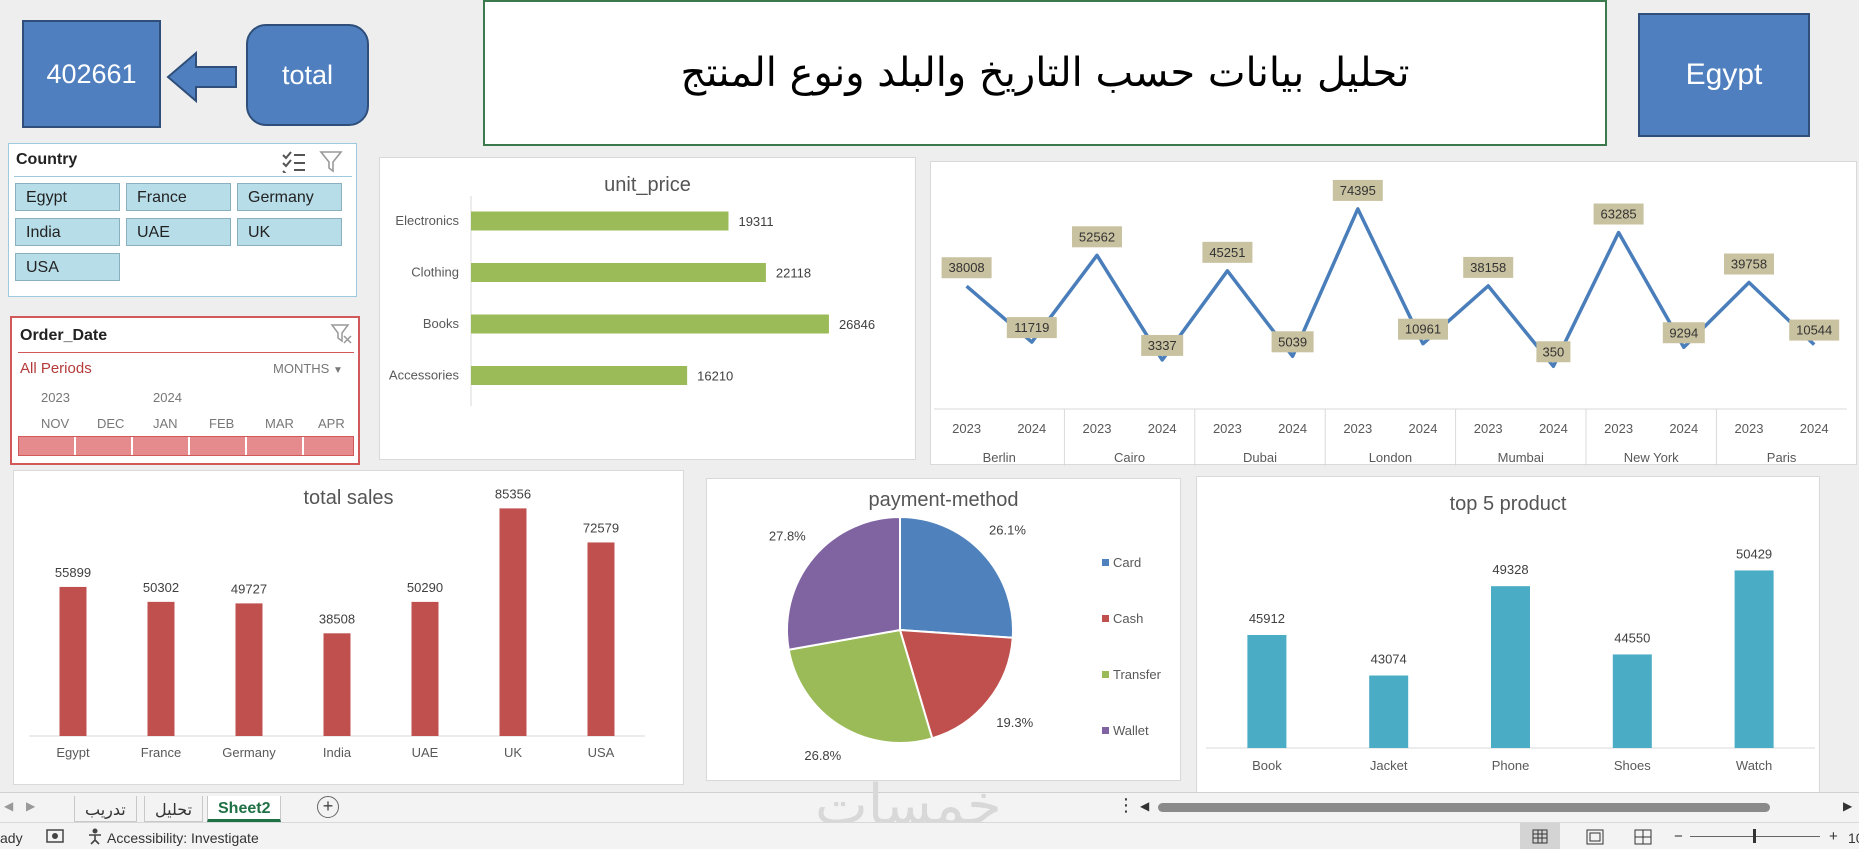 The height and width of the screenshot is (849, 1859). What do you see at coordinates (183, 176) in the screenshot?
I see `slicer-header-rule` at bounding box center [183, 176].